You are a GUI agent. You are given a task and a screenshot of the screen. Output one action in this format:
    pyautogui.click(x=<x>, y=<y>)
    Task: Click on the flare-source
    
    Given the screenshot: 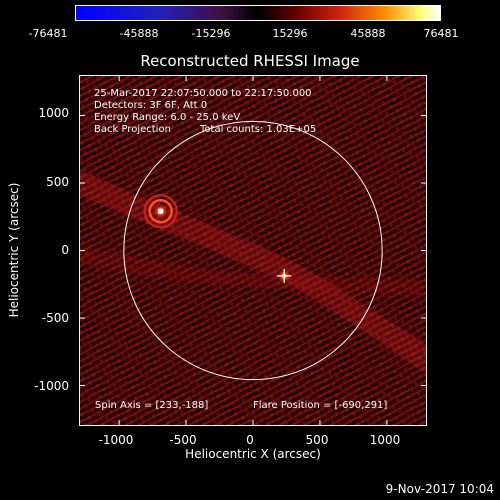 What is the action you would take?
    pyautogui.click(x=160, y=211)
    